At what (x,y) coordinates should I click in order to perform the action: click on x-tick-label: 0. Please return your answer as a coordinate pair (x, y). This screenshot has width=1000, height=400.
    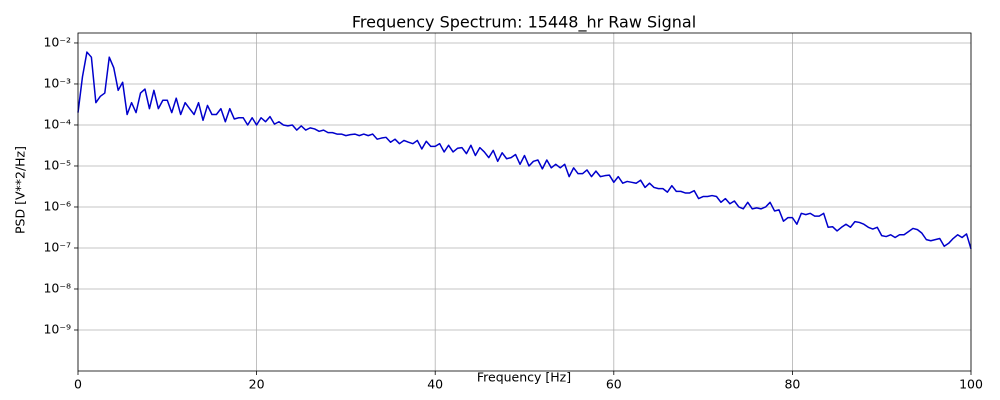
    Looking at the image, I should click on (78, 384).